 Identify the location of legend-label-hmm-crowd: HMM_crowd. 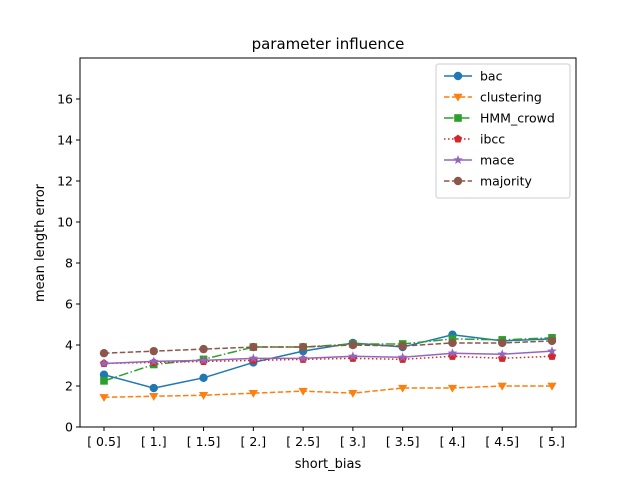
(517, 118).